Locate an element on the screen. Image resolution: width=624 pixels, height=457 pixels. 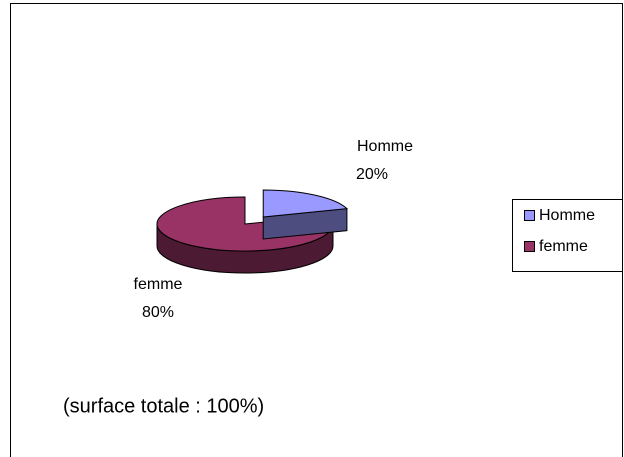
legend-label: Homme is located at coordinates (567, 215).